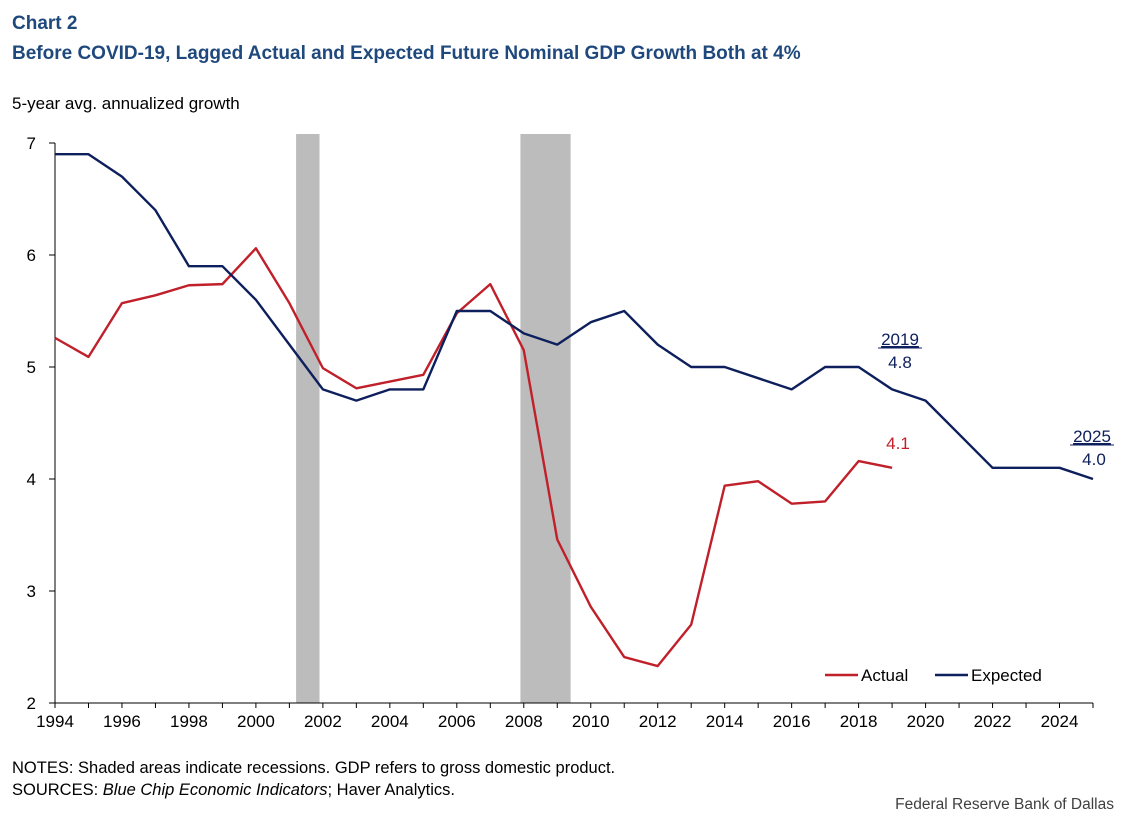 The image size is (1138, 826). What do you see at coordinates (31, 703) in the screenshot?
I see `y-tick-label-2: 2` at bounding box center [31, 703].